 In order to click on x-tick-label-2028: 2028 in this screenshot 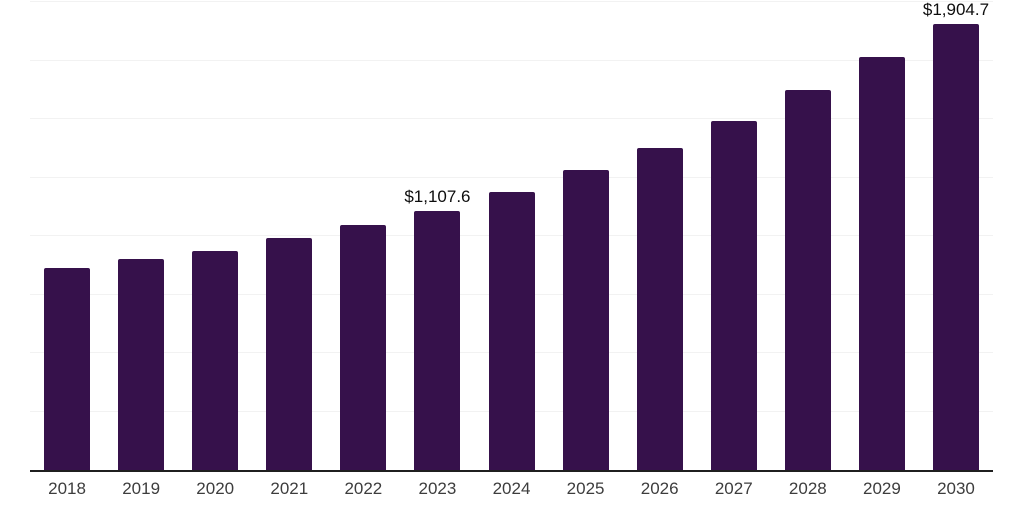, I will do `click(807, 488)`.